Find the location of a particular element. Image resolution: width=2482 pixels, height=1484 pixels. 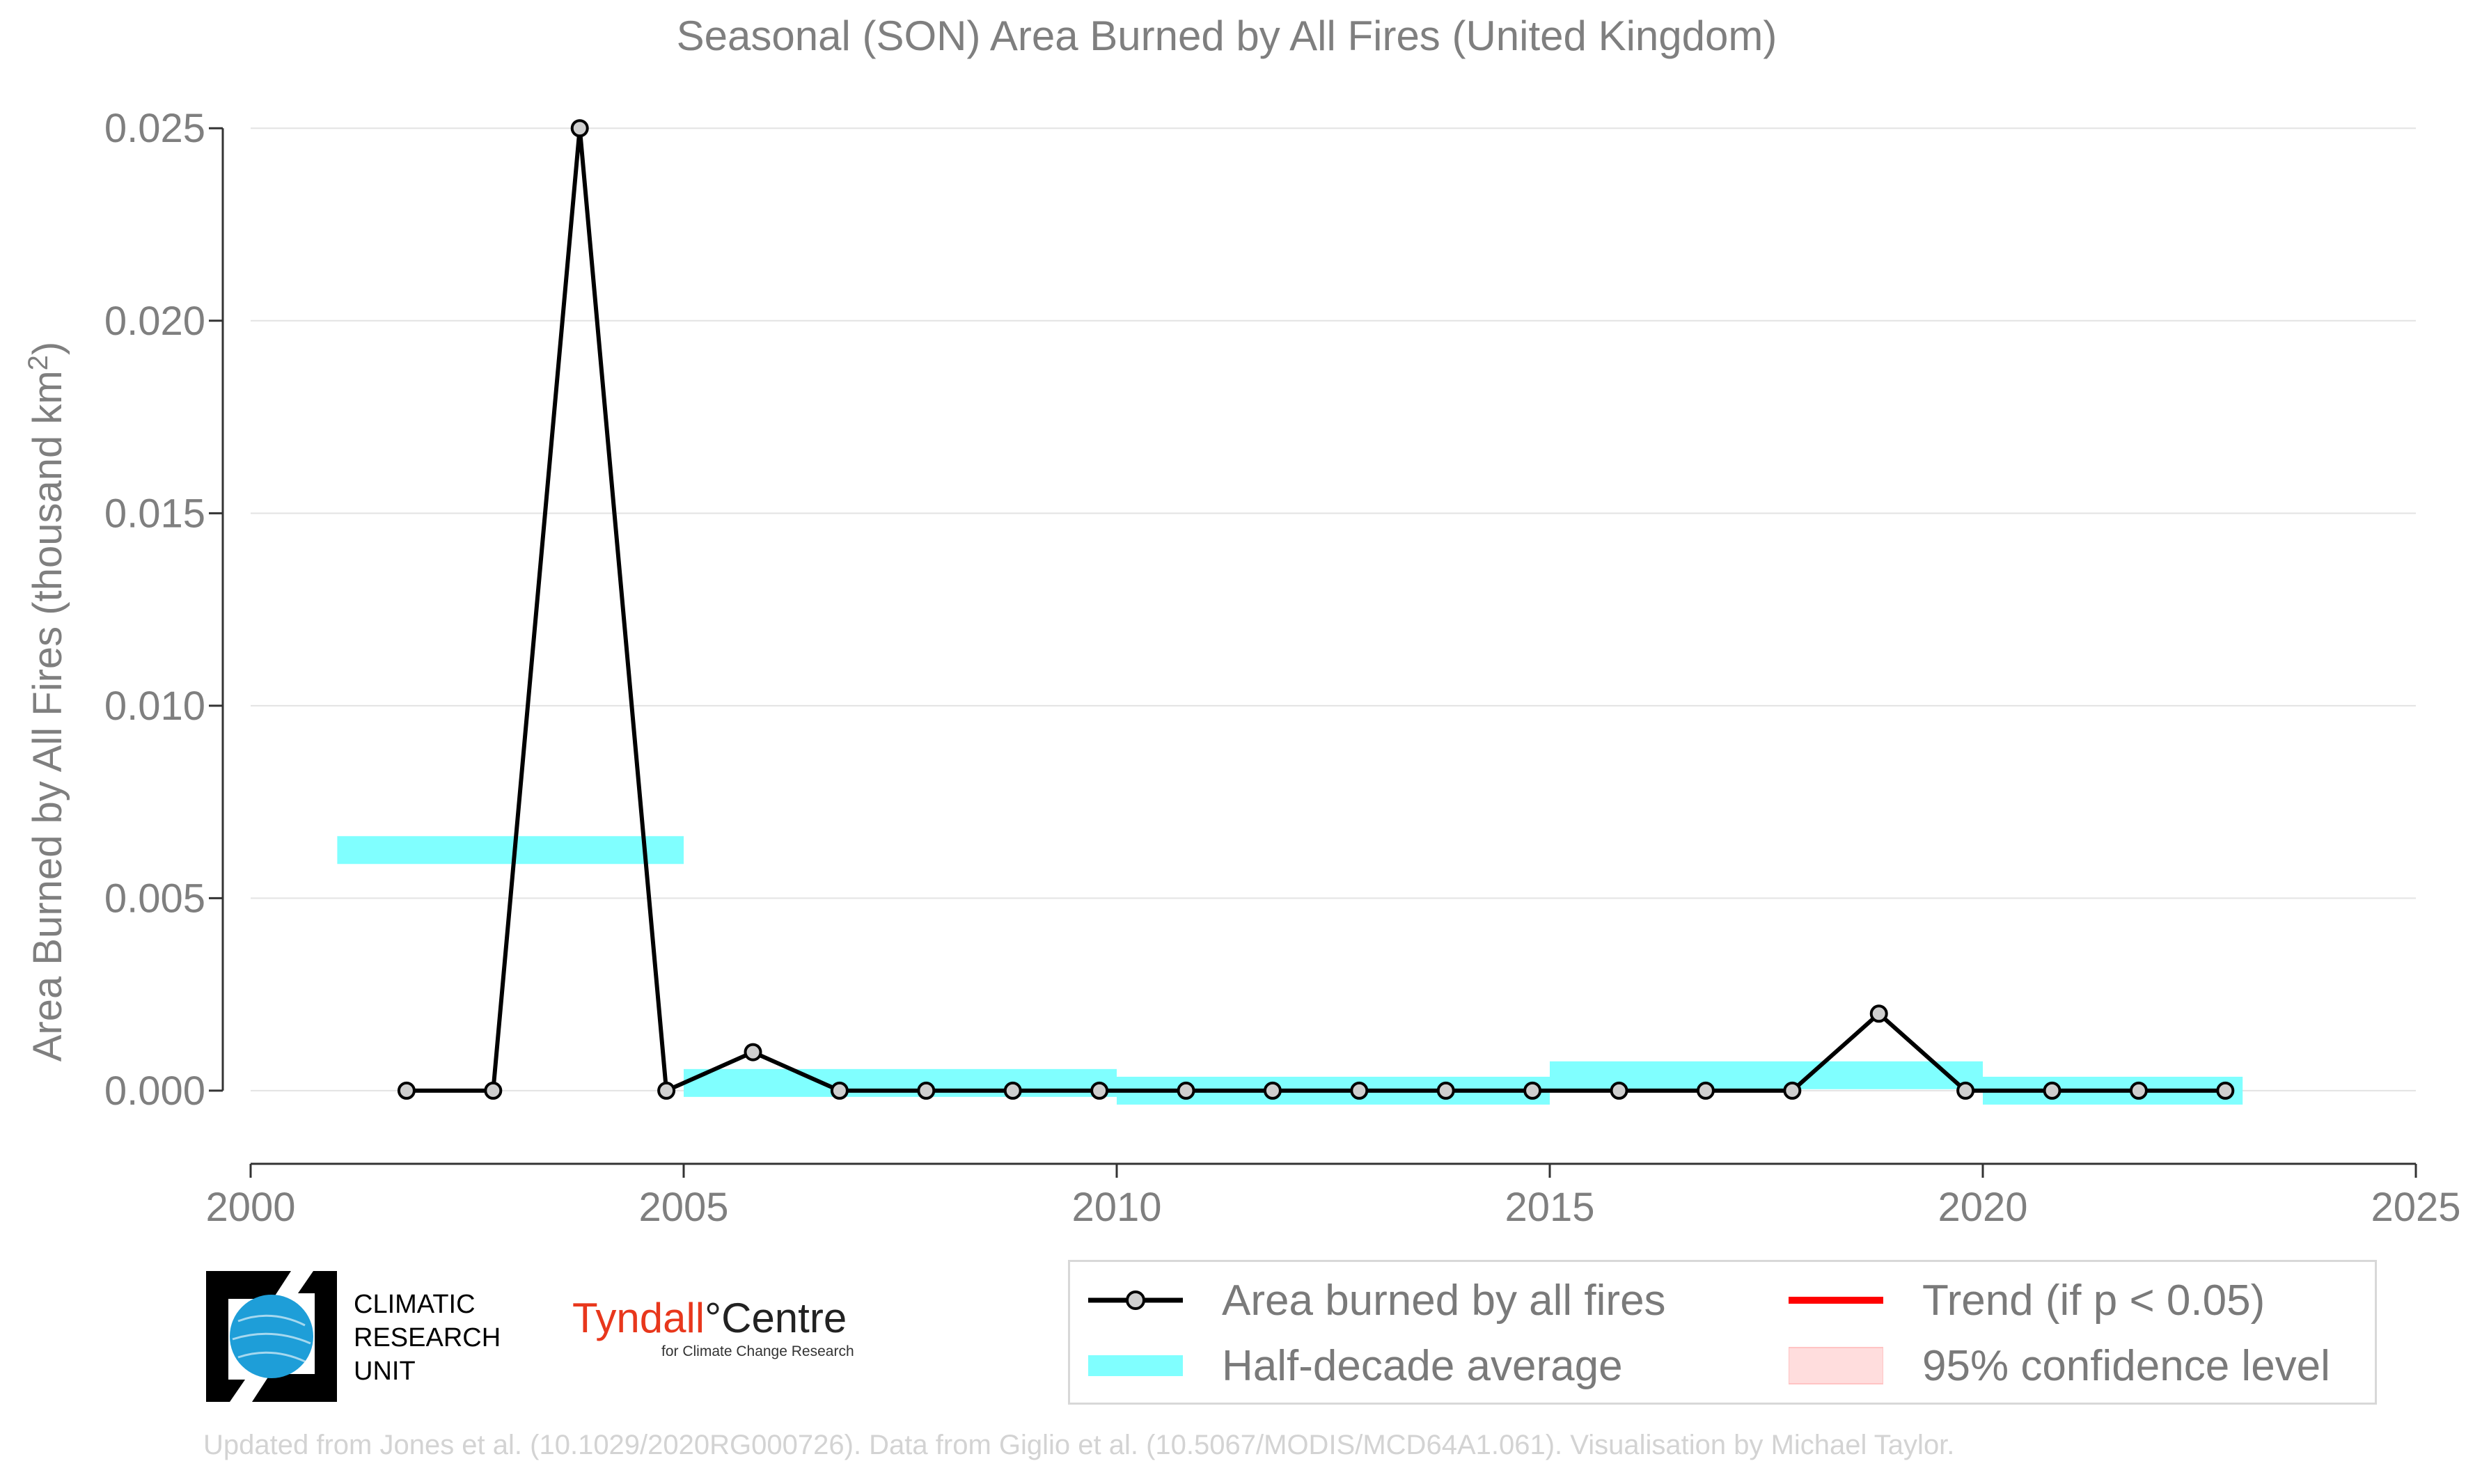

y-axis-label: Area Burned by All Fires (thousand km2) is located at coordinates (46, 702).